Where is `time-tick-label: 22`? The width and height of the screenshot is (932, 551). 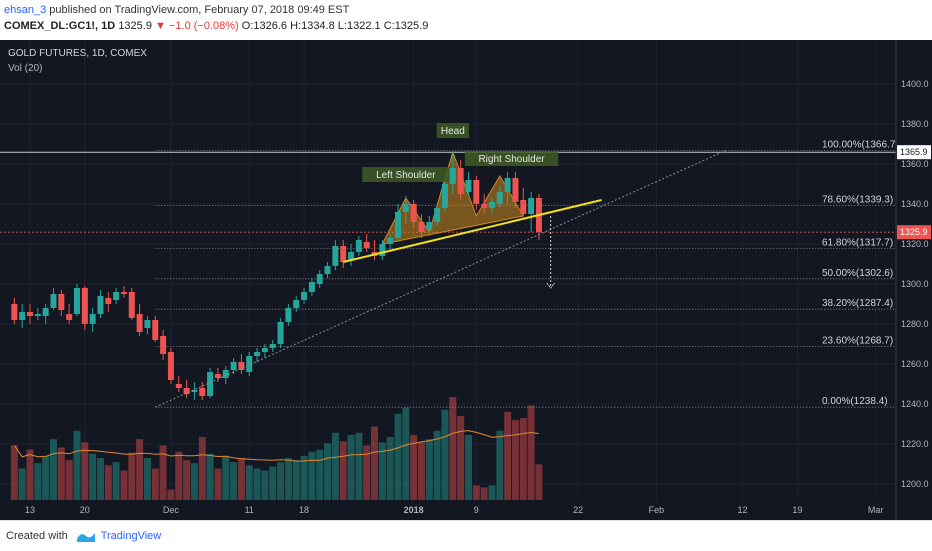
time-tick-label: 22 is located at coordinates (578, 510).